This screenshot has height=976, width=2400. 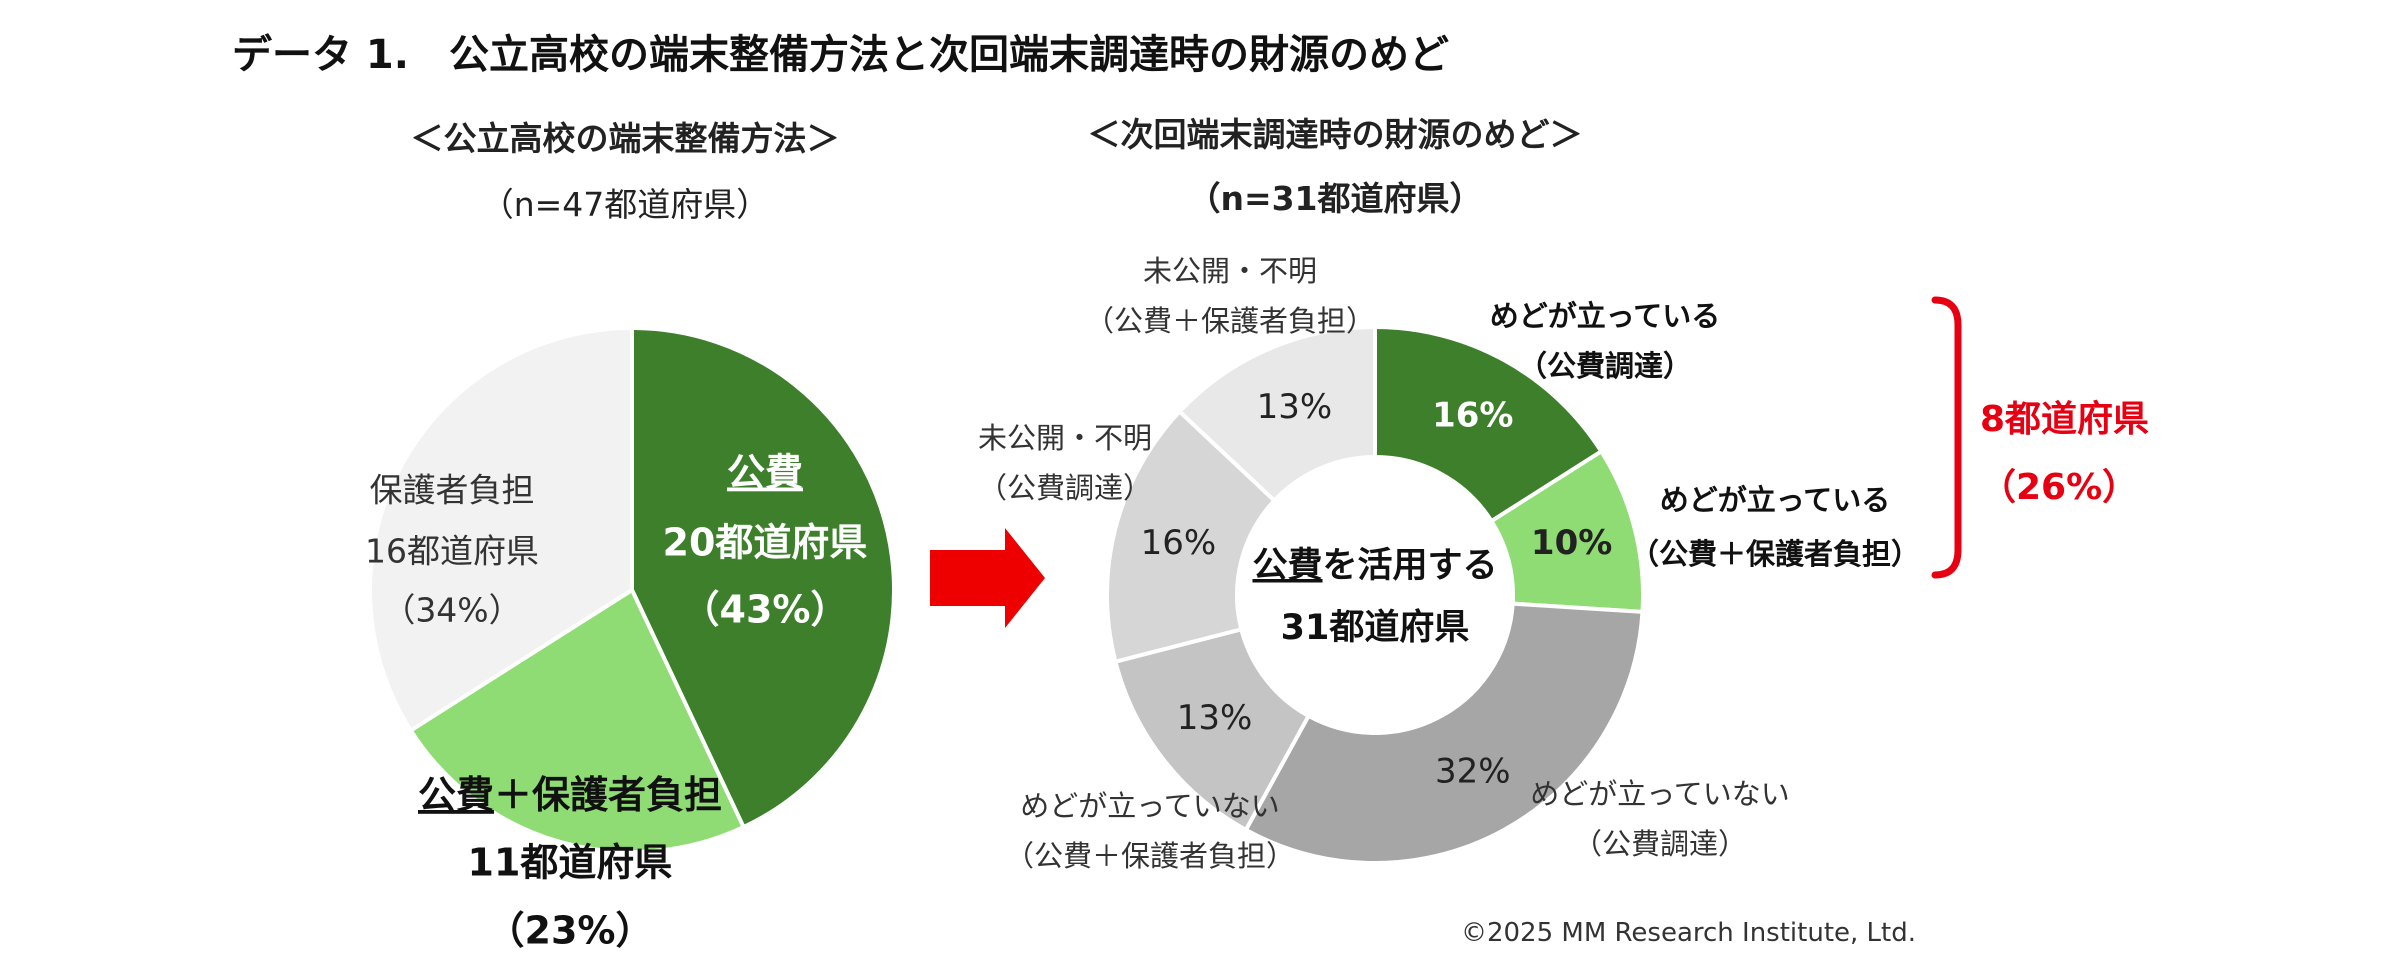 I want to click on pie-label-count: 20都道府県, so click(x=765, y=543).